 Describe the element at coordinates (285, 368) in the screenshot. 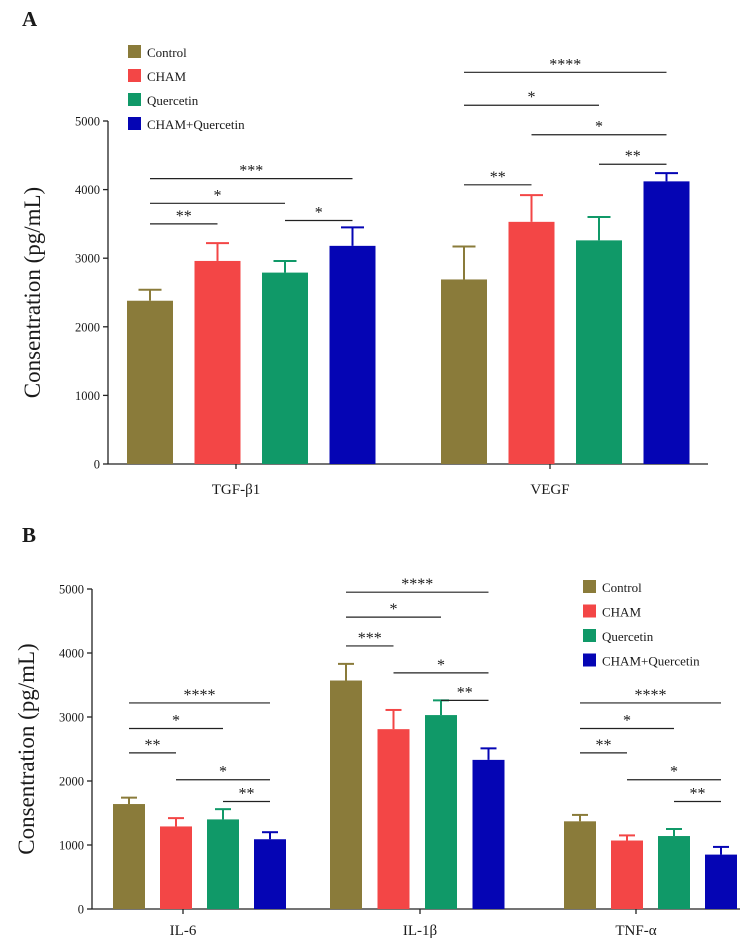

I see `panel-a-bar-tgf-beta1-quercetin` at that location.